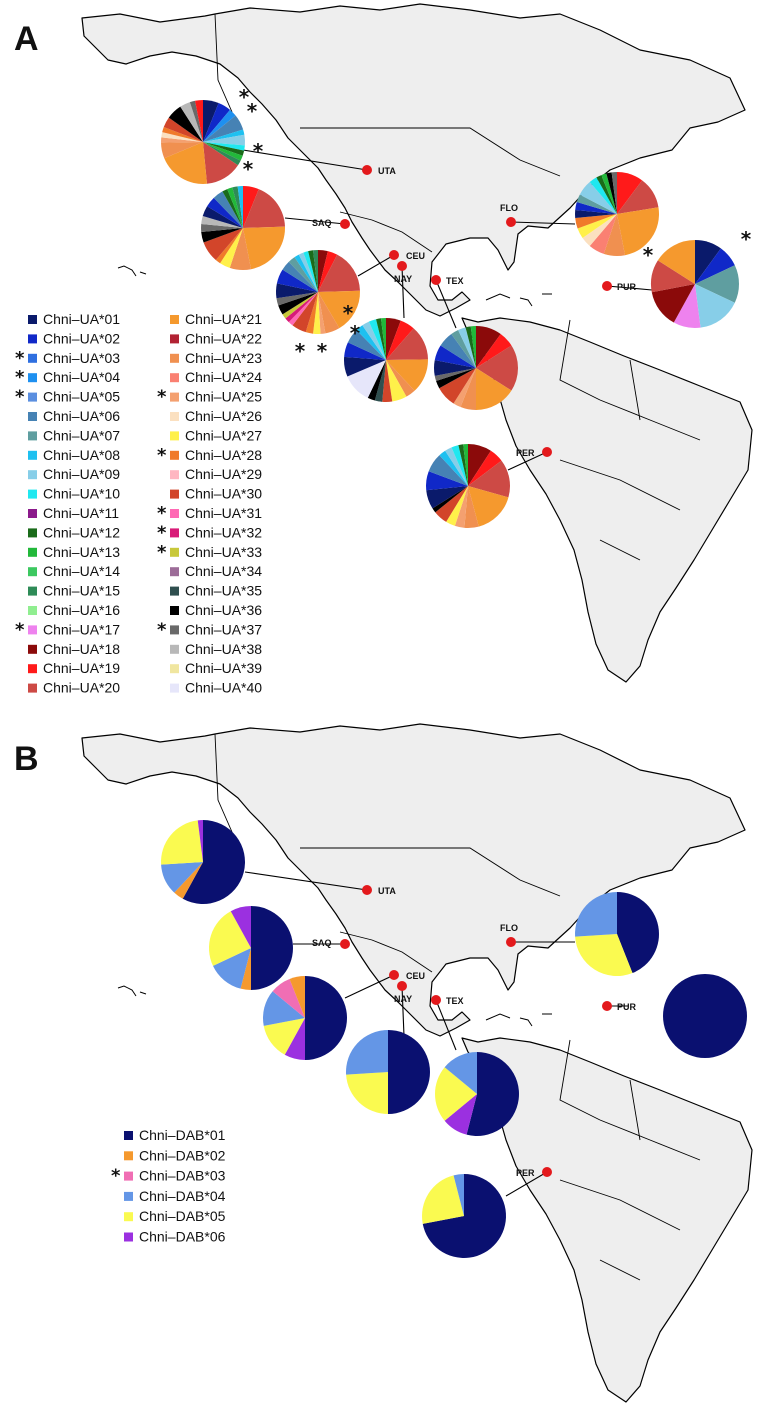  What do you see at coordinates (607, 500) in the screenshot?
I see `south-america-landmass` at bounding box center [607, 500].